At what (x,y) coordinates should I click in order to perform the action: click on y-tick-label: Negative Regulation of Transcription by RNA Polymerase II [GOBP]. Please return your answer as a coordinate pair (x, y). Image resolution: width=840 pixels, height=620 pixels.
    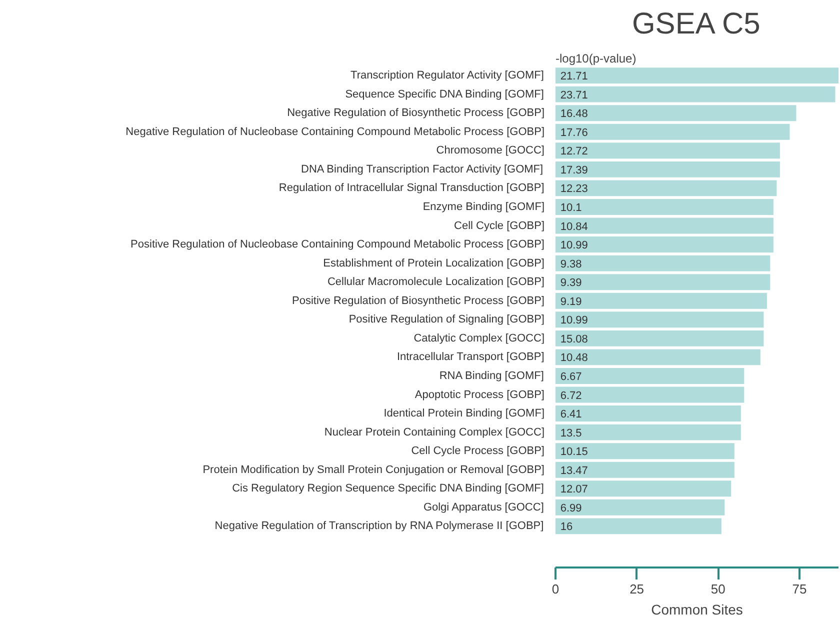
    Looking at the image, I should click on (379, 526).